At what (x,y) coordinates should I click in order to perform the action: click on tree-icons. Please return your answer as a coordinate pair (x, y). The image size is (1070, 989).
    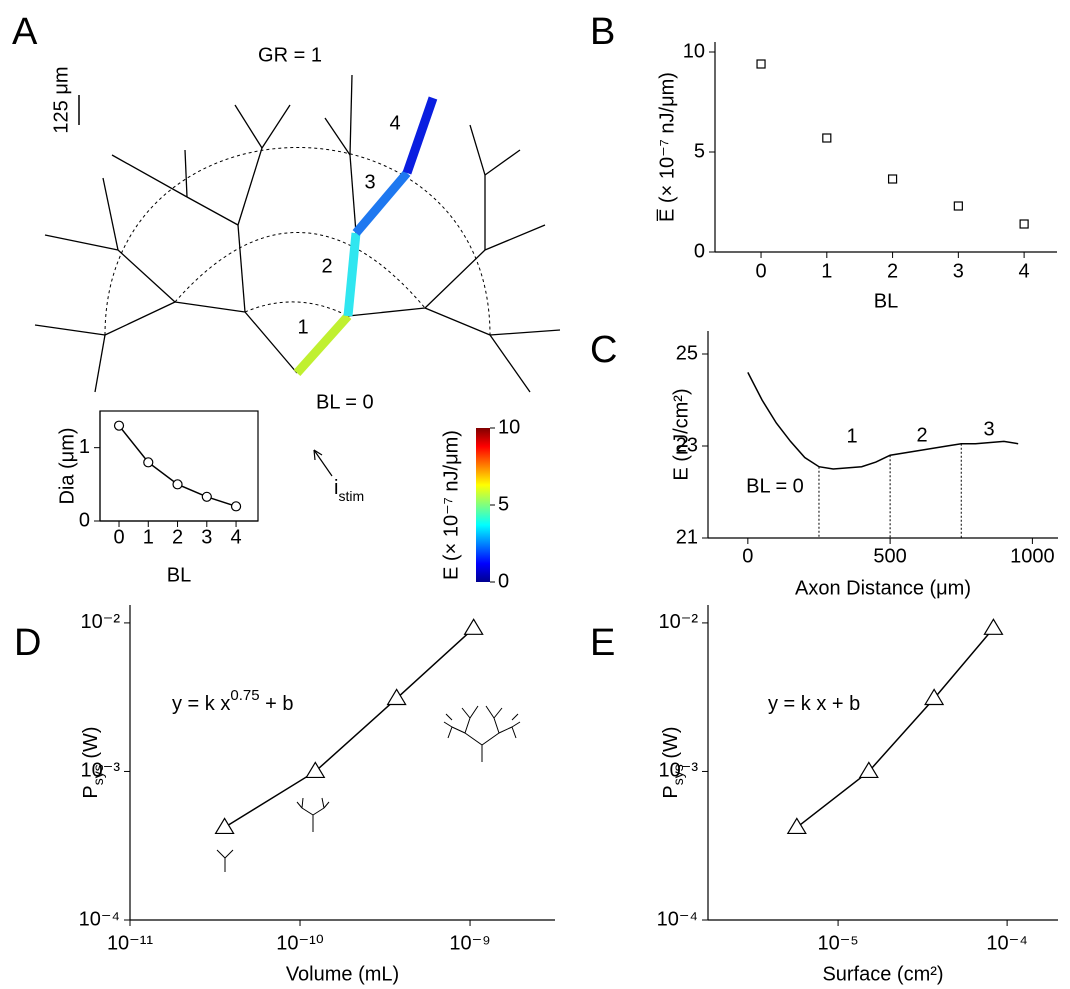
    Looking at the image, I should click on (368, 788).